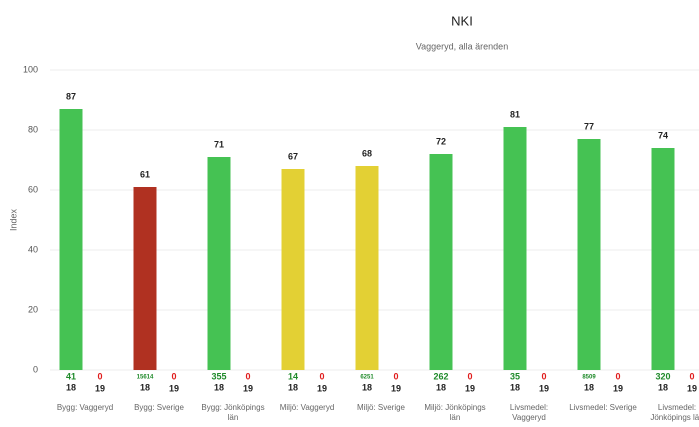 This screenshot has width=699, height=427. I want to click on chart-title: NKI, so click(462, 20).